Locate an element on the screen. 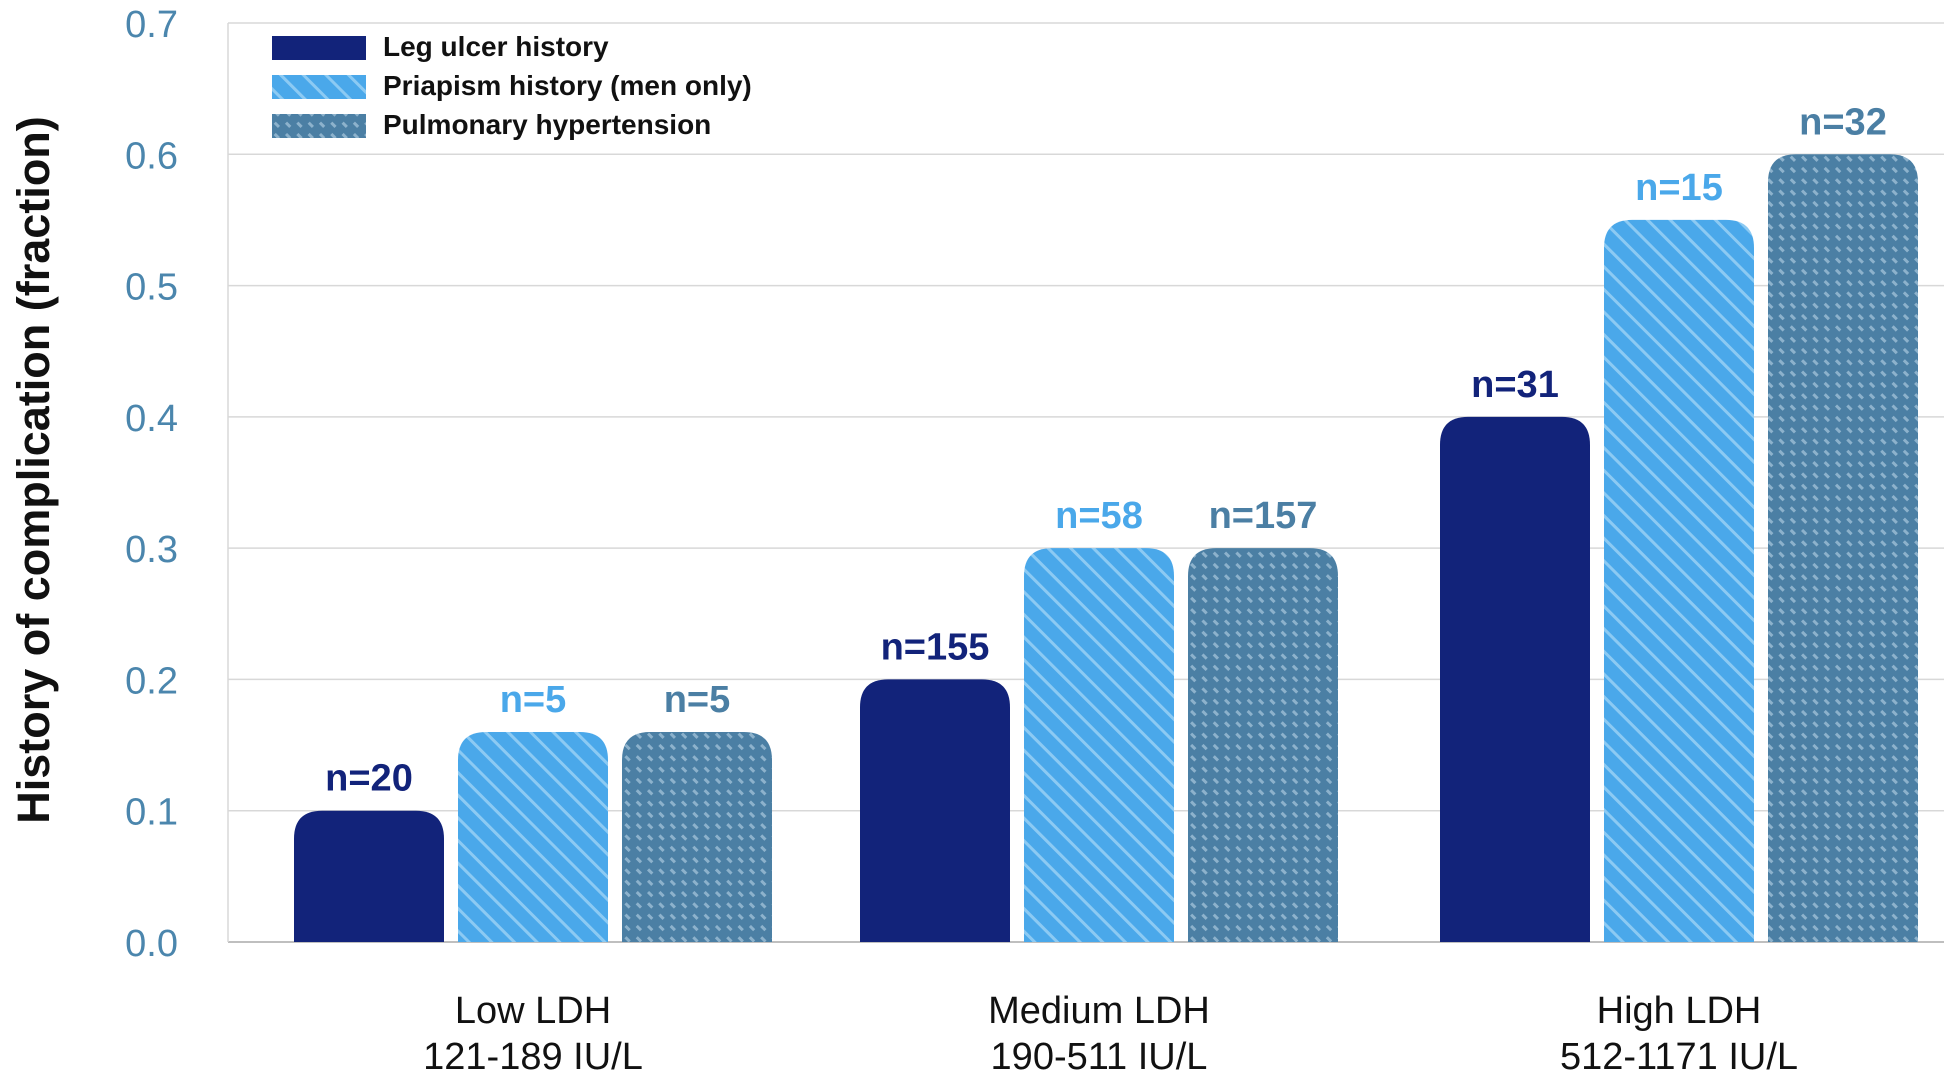 The width and height of the screenshot is (1944, 1079). category-label-line2: 512-1171 IU/L is located at coordinates (1679, 1057).